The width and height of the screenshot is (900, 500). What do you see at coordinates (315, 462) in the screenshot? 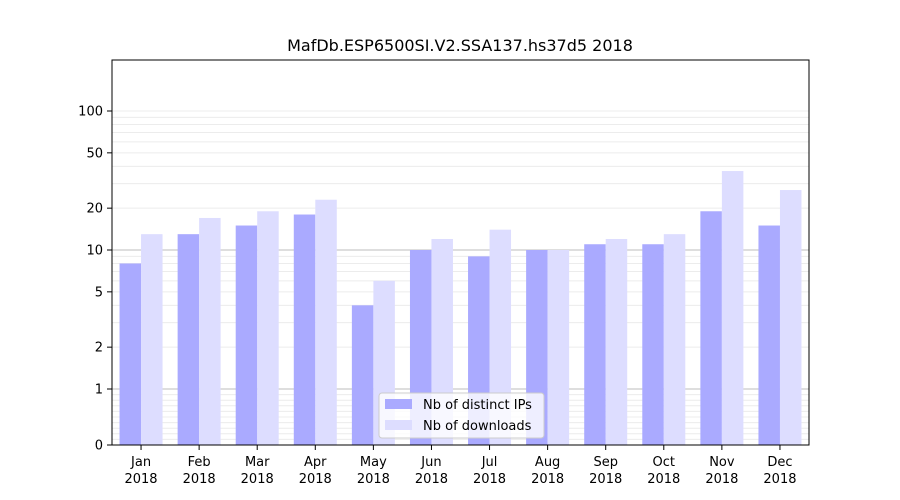
I see `x-tick-label-month: Apr` at bounding box center [315, 462].